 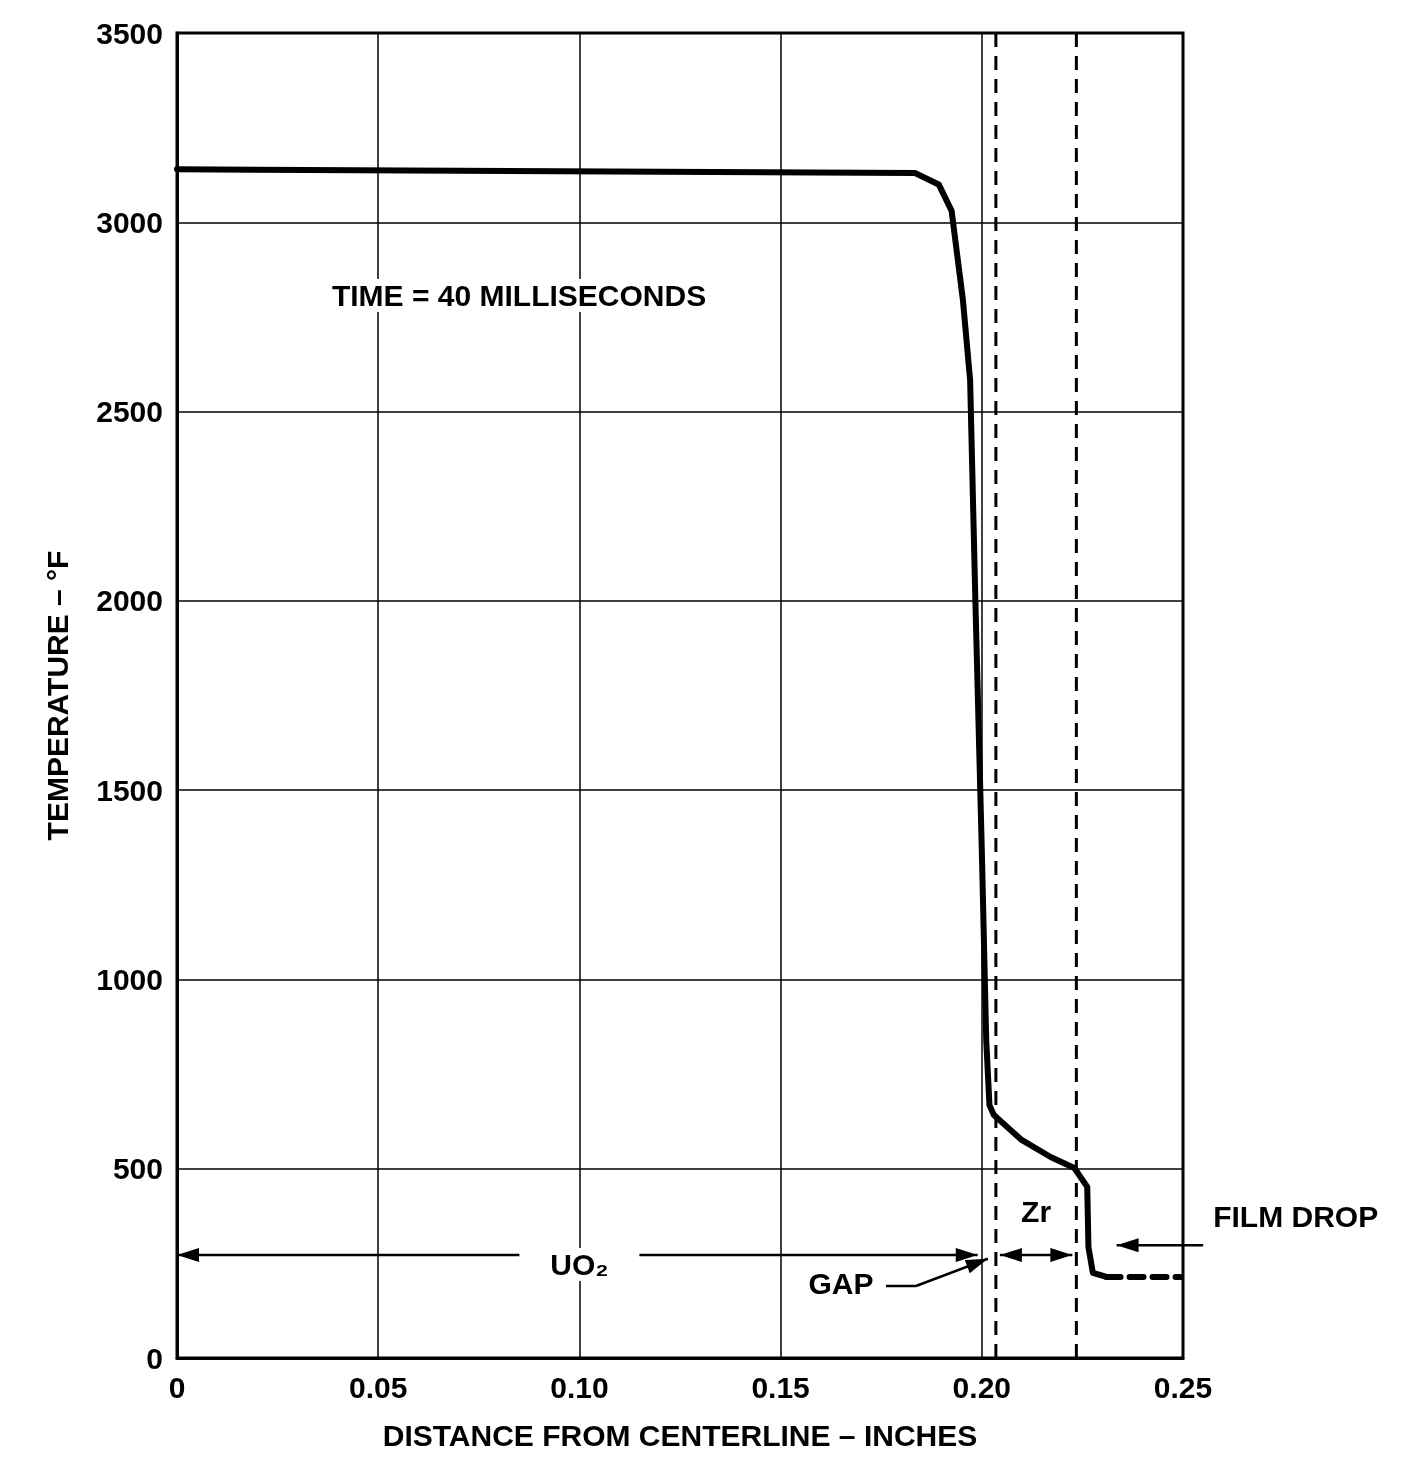 What do you see at coordinates (129, 222) in the screenshot?
I see `y-tick-label: 3000` at bounding box center [129, 222].